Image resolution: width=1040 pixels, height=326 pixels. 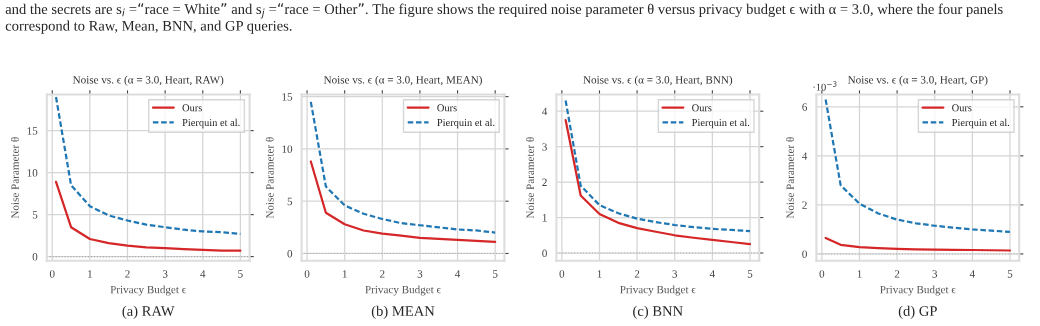 I want to click on text: ·10$^{−3}$, so click(x=825, y=86).